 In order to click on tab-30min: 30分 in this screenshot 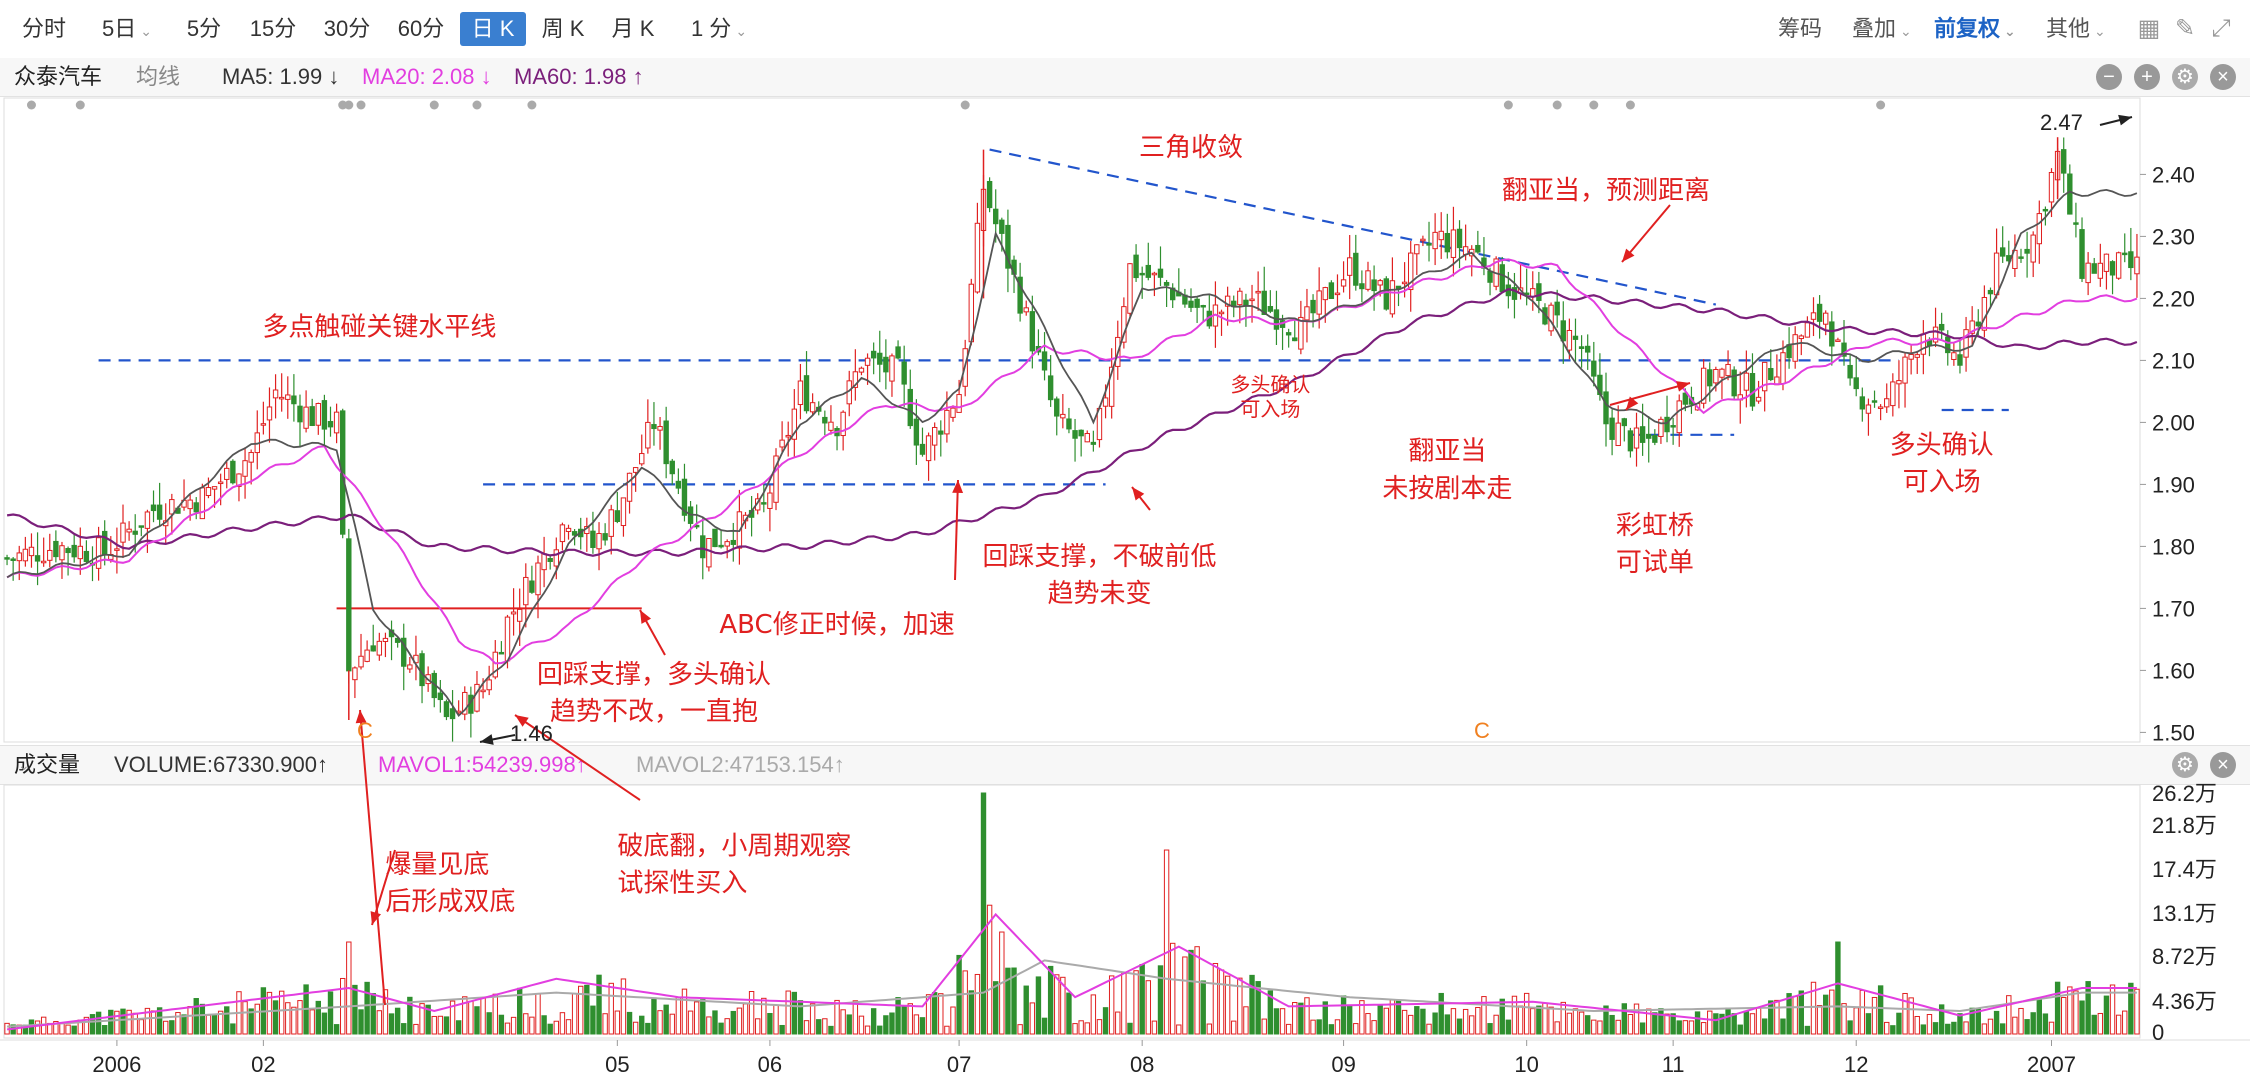, I will do `click(347, 28)`.